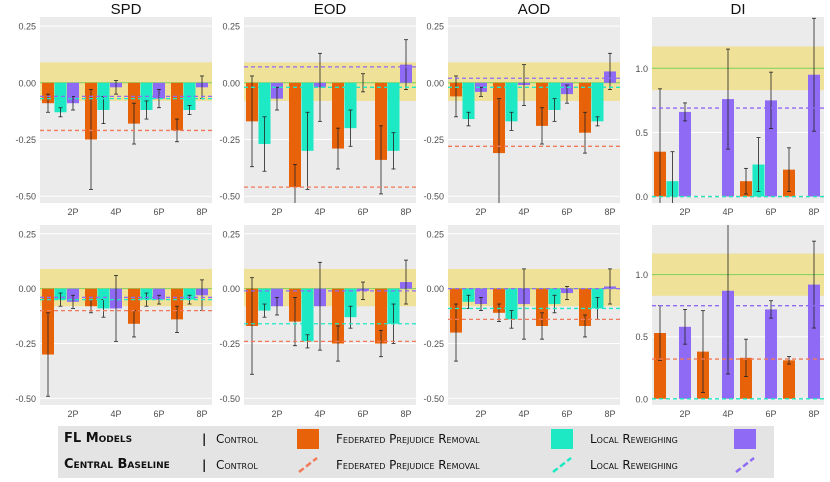  I want to click on legend-swatch-prejudice-removal, so click(562, 439).